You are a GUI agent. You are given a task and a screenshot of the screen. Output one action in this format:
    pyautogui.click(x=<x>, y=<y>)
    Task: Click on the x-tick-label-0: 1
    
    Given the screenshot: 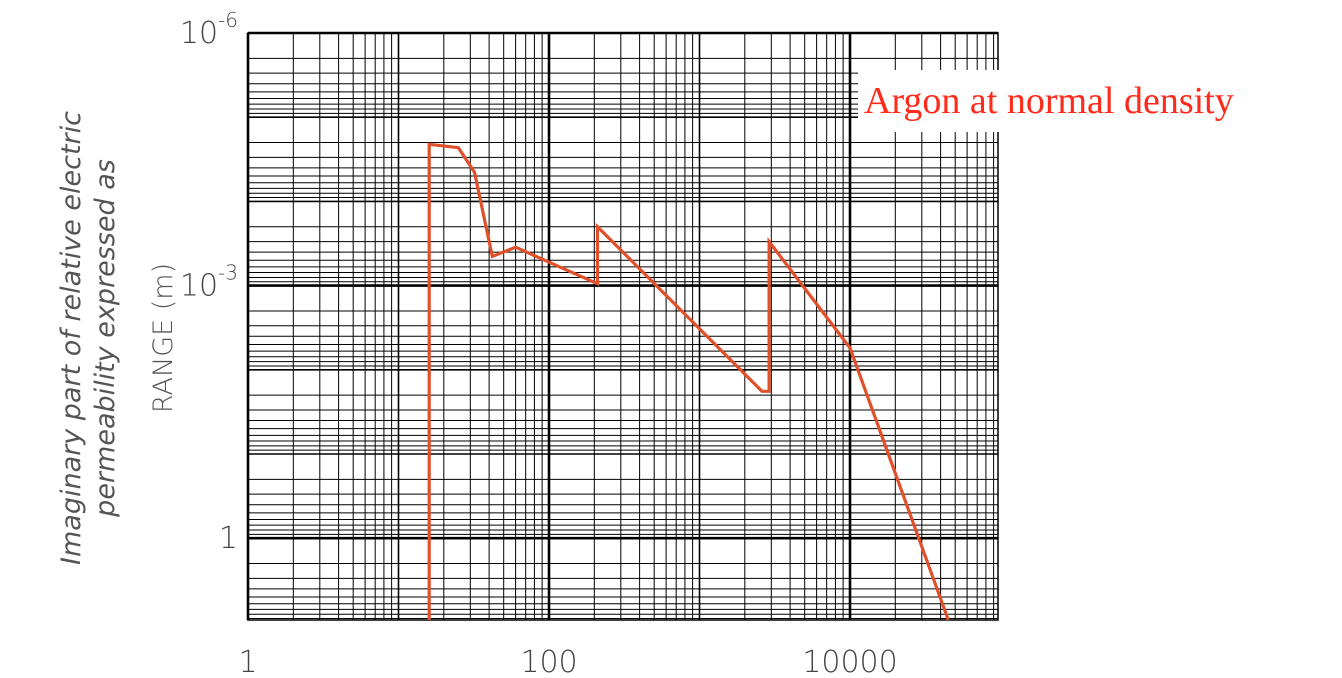 What is the action you would take?
    pyautogui.click(x=247, y=661)
    